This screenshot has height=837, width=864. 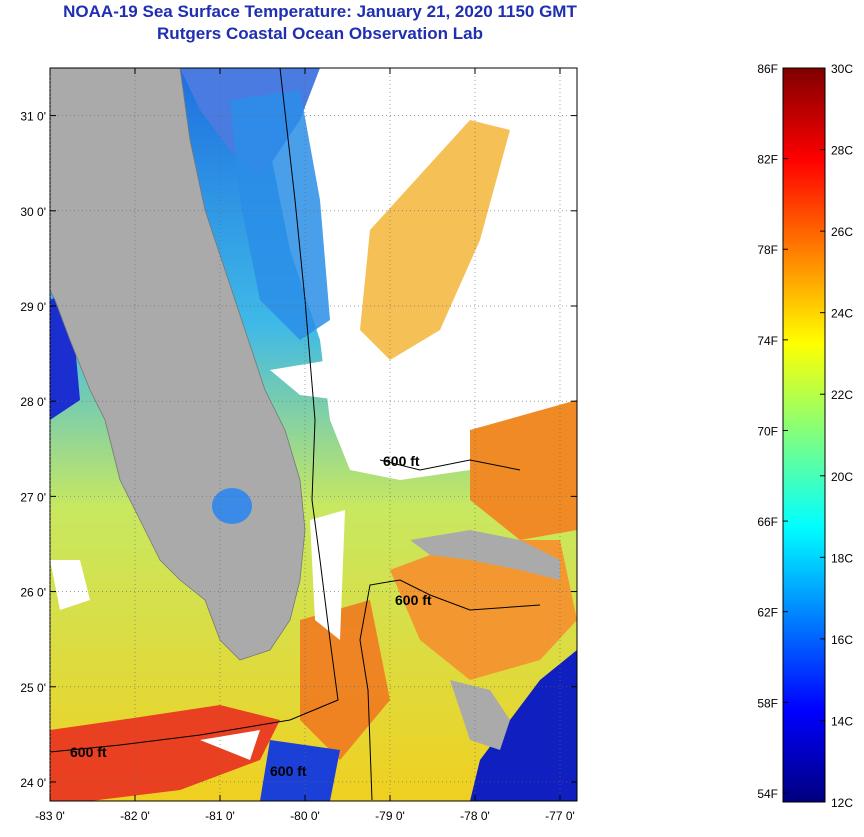 I want to click on colorbar-f-label: 82F, so click(x=767, y=160).